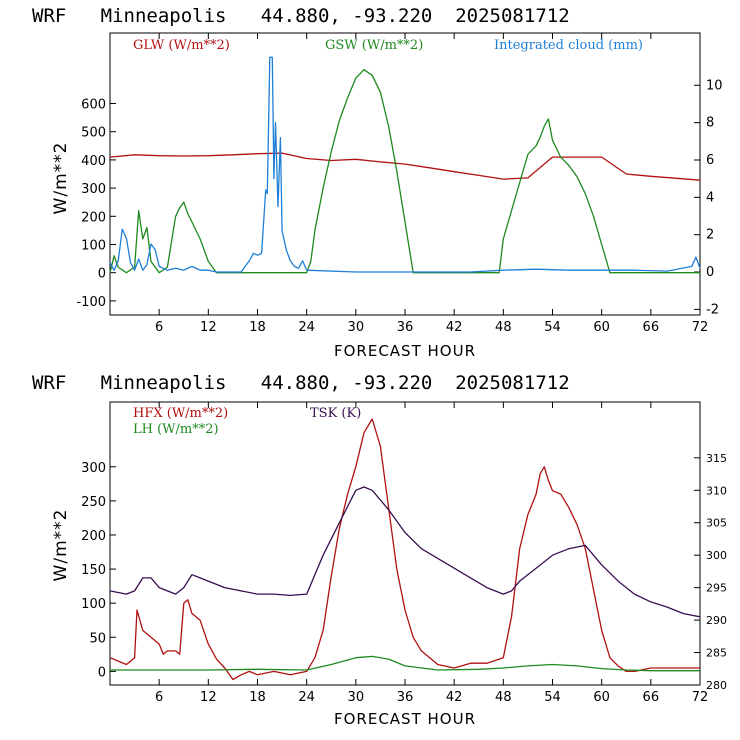  Describe the element at coordinates (716, 620) in the screenshot. I see `y2-tick-label: 290` at that location.